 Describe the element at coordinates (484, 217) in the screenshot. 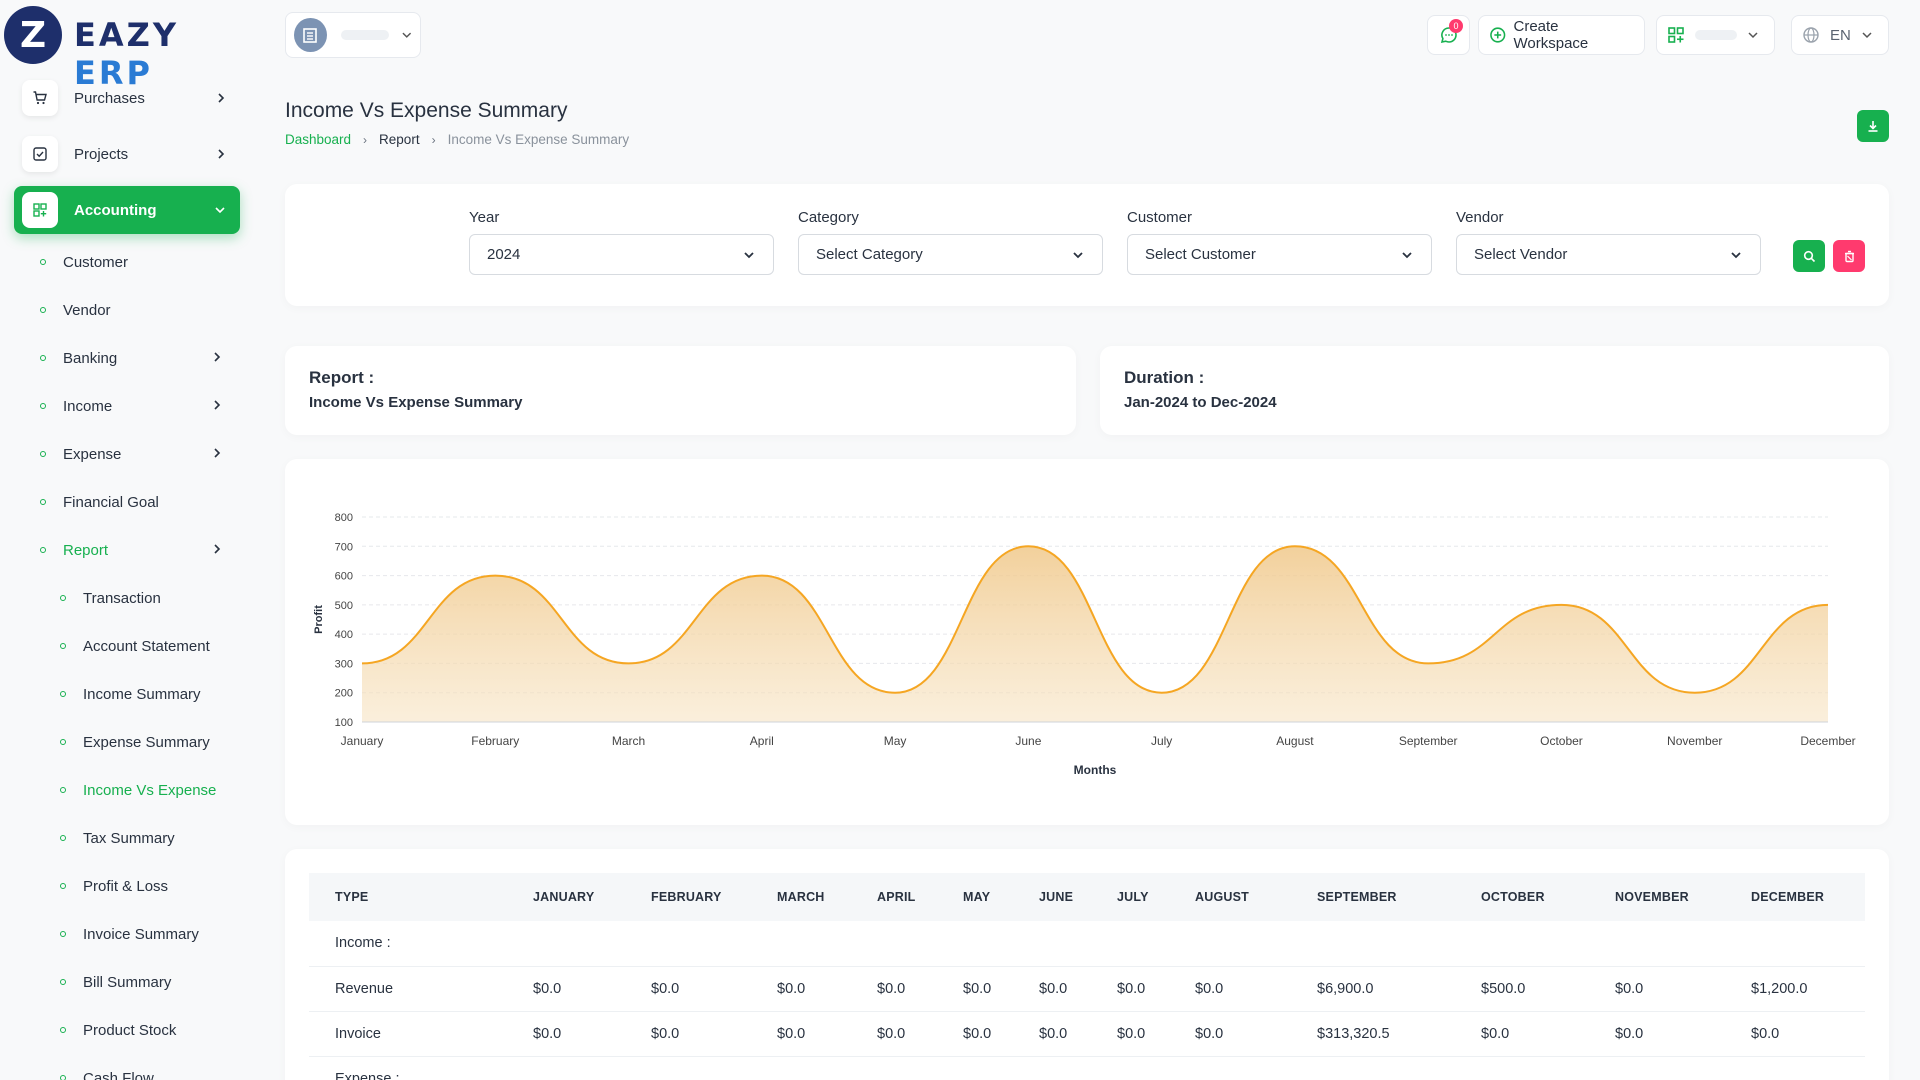

I see `year-label: Year` at that location.